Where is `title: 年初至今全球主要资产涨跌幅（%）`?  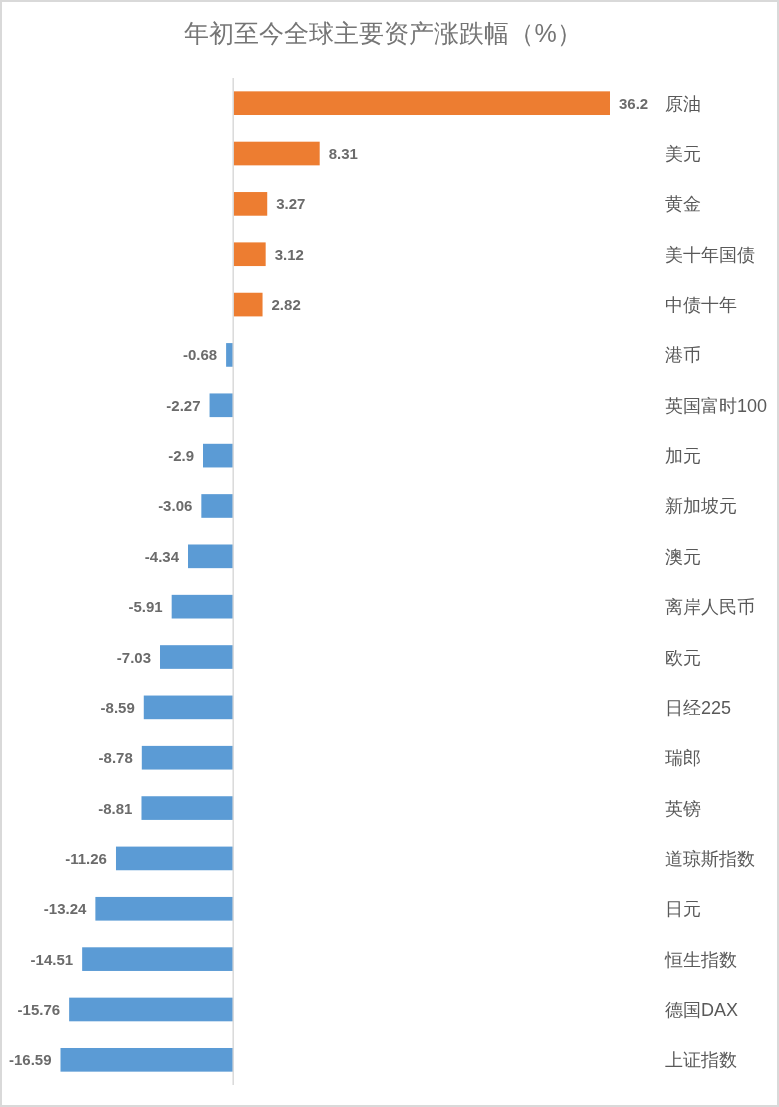 title: 年初至今全球主要资产涨跌幅（%） is located at coordinates (383, 33).